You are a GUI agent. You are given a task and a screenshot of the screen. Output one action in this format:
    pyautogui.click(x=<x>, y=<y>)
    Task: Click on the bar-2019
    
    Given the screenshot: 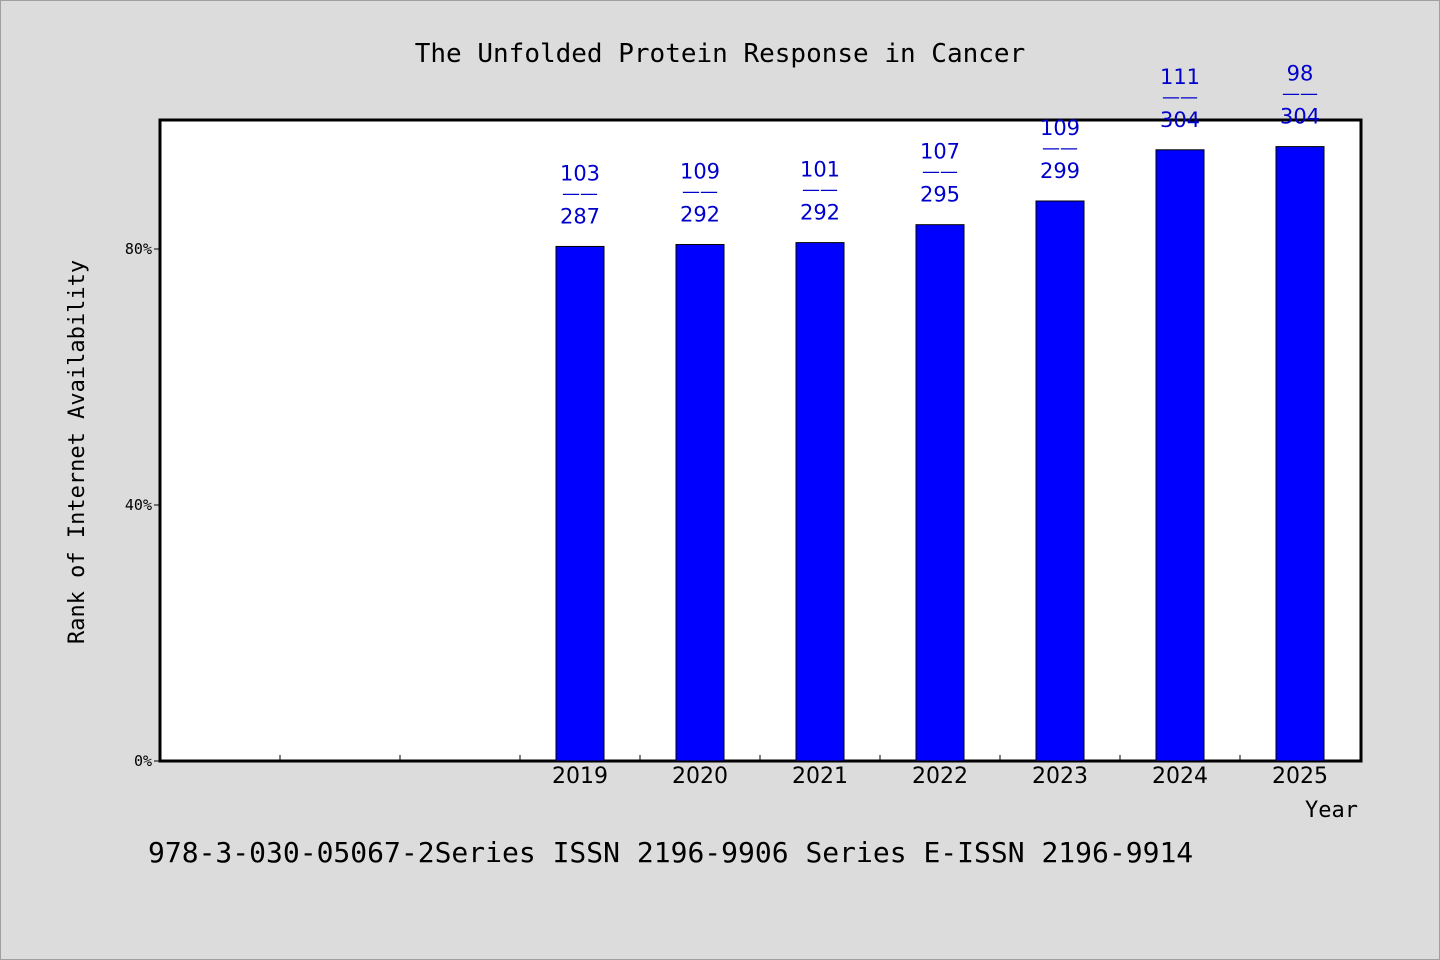 What is the action you would take?
    pyautogui.click(x=580, y=503)
    